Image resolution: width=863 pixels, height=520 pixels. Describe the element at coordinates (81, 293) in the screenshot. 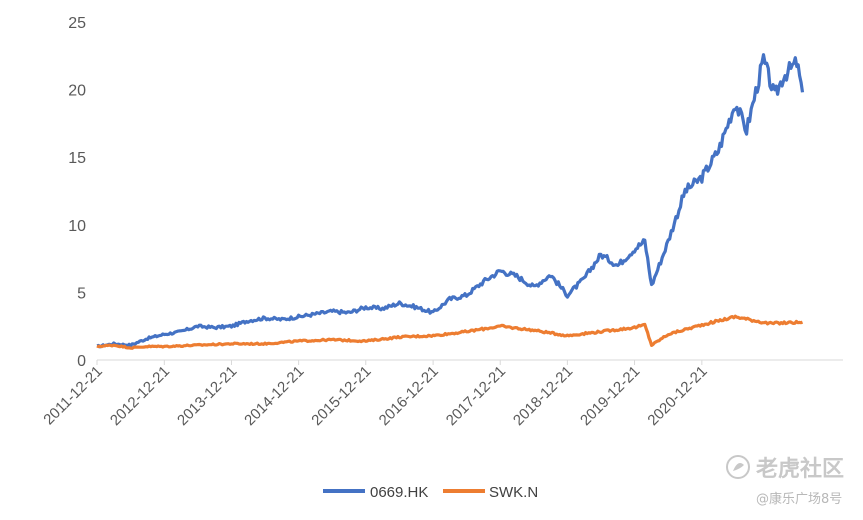

I see `y-tick-label: 5` at that location.